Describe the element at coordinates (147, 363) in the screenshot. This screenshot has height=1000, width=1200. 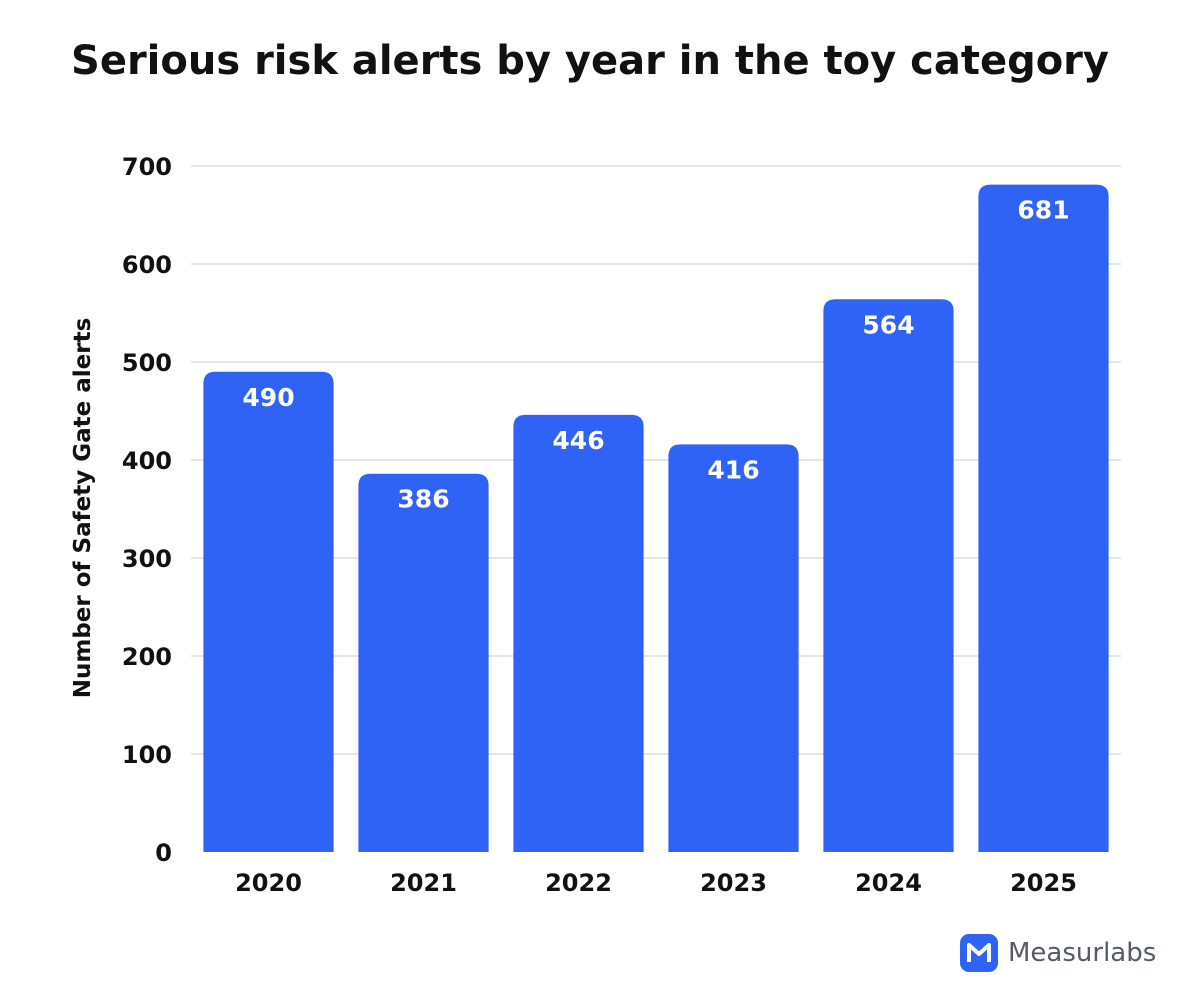
I see `y-tick-label: 500` at that location.